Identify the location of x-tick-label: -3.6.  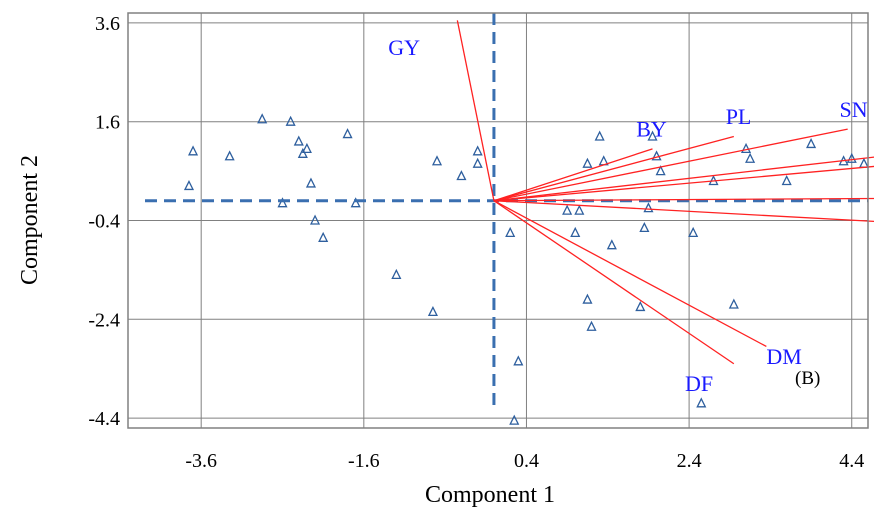
(201, 461).